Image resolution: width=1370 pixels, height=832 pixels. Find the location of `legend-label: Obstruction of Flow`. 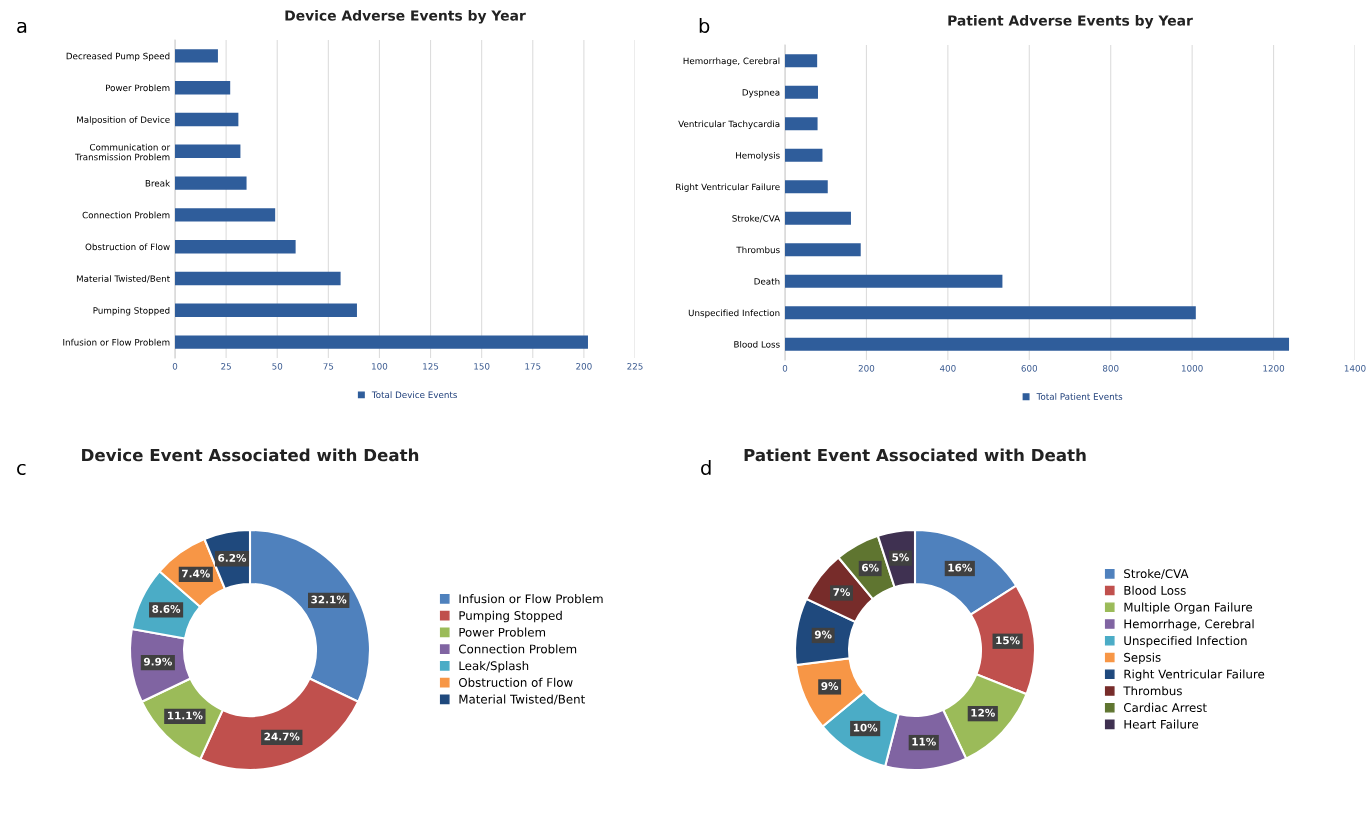

legend-label: Obstruction of Flow is located at coordinates (516, 682).